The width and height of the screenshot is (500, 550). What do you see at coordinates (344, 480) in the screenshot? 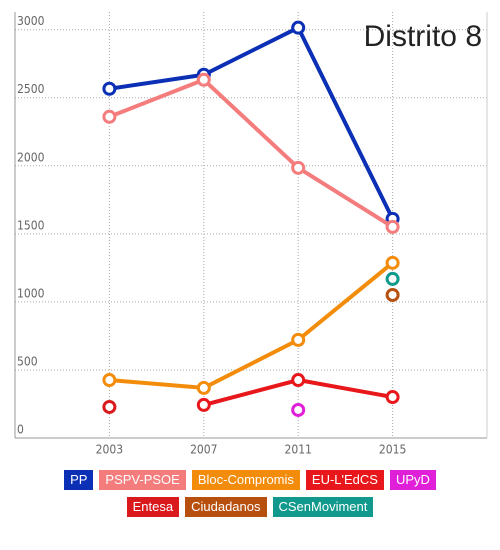
I see `legend-item: EU-L'EdCS` at bounding box center [344, 480].